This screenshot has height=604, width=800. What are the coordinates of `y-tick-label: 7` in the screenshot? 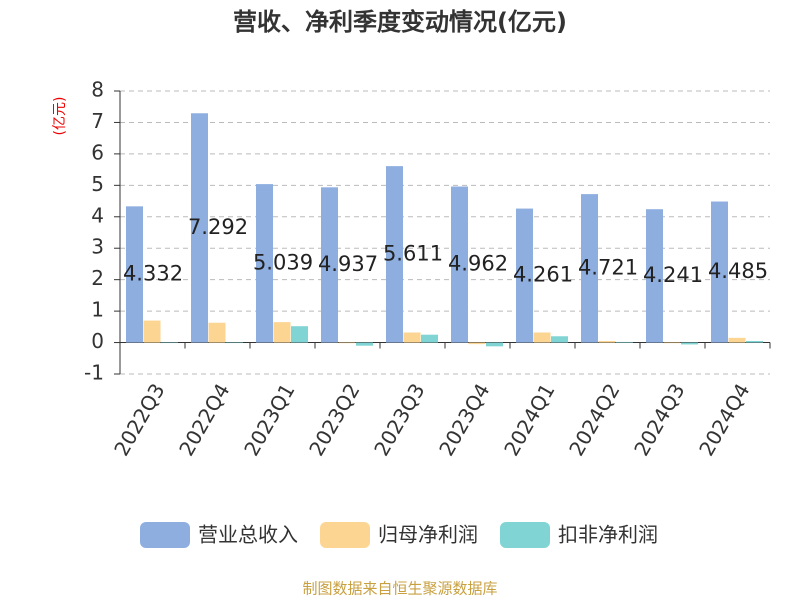 It's located at (97, 121).